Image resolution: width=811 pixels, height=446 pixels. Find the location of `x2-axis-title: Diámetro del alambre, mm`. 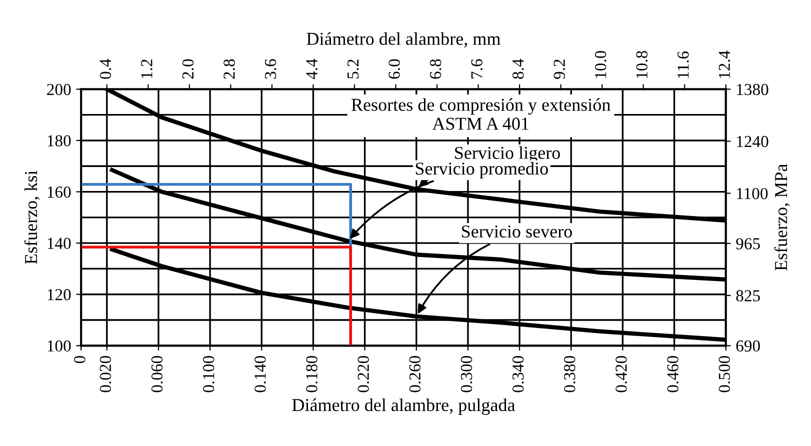

x2-axis-title: Diámetro del alambre, mm is located at coordinates (403, 40).